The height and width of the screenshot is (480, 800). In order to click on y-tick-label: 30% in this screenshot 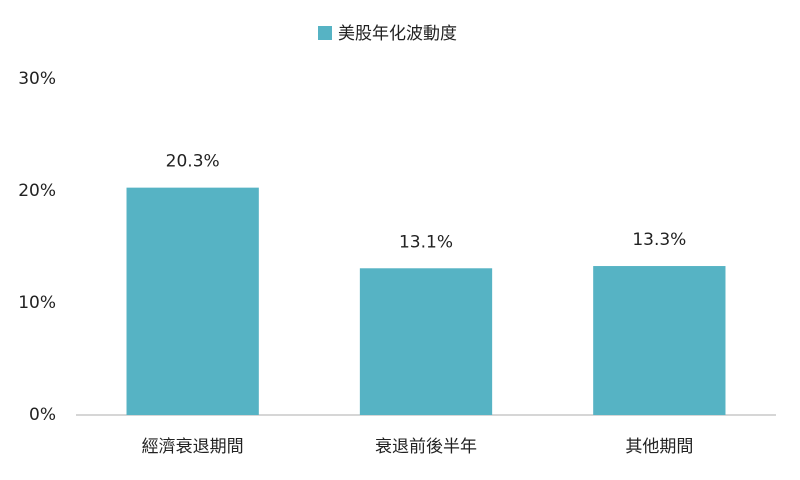, I will do `click(37, 79)`.